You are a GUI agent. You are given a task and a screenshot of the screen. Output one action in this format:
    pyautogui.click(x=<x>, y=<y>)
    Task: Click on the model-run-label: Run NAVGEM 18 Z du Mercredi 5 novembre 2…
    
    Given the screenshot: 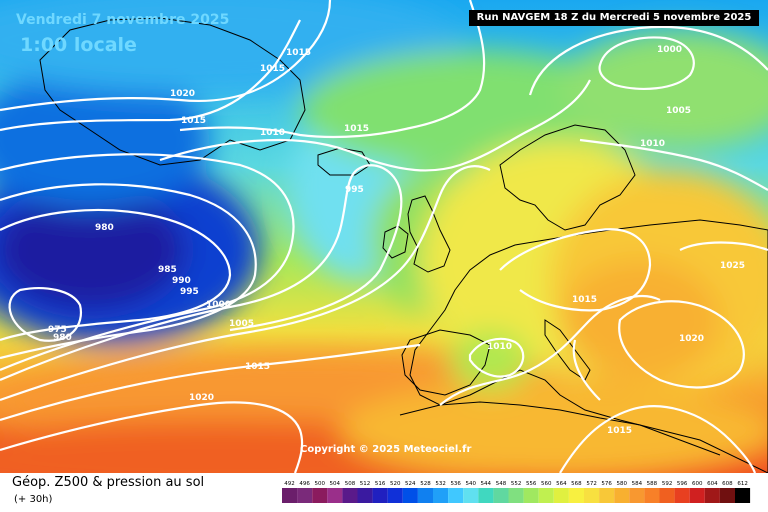 What is the action you would take?
    pyautogui.click(x=614, y=18)
    